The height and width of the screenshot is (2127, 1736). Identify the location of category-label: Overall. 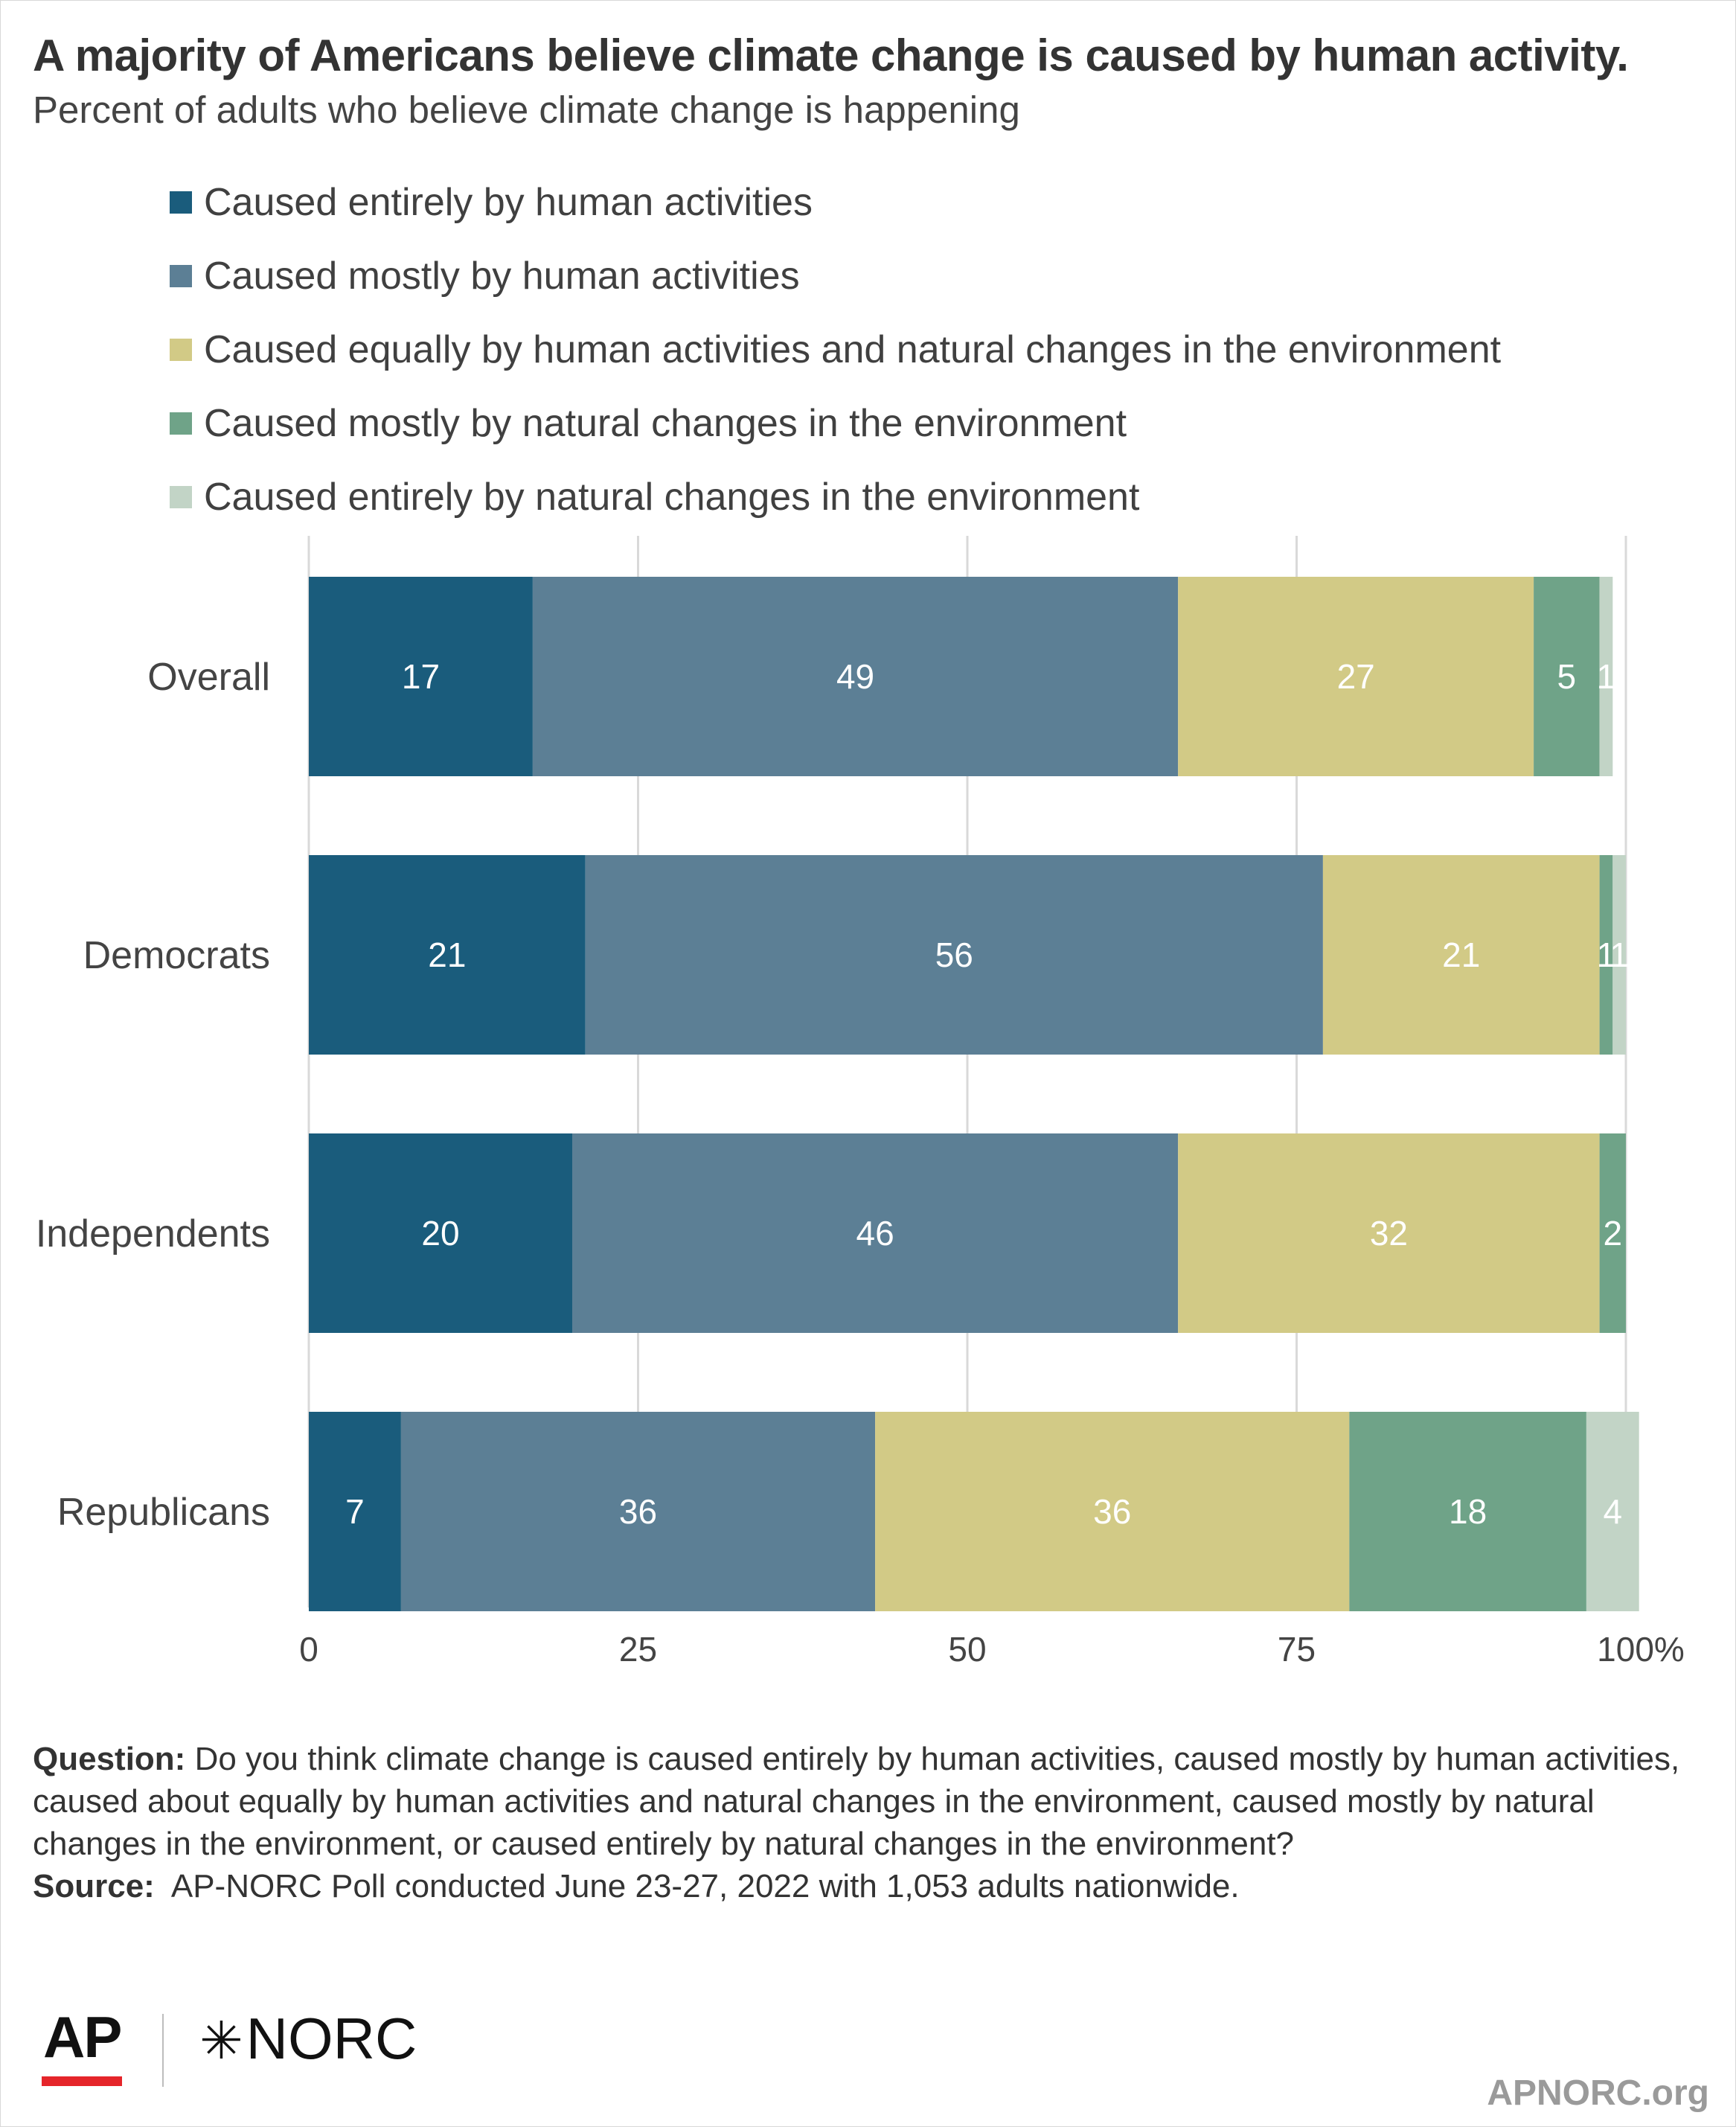
(209, 677).